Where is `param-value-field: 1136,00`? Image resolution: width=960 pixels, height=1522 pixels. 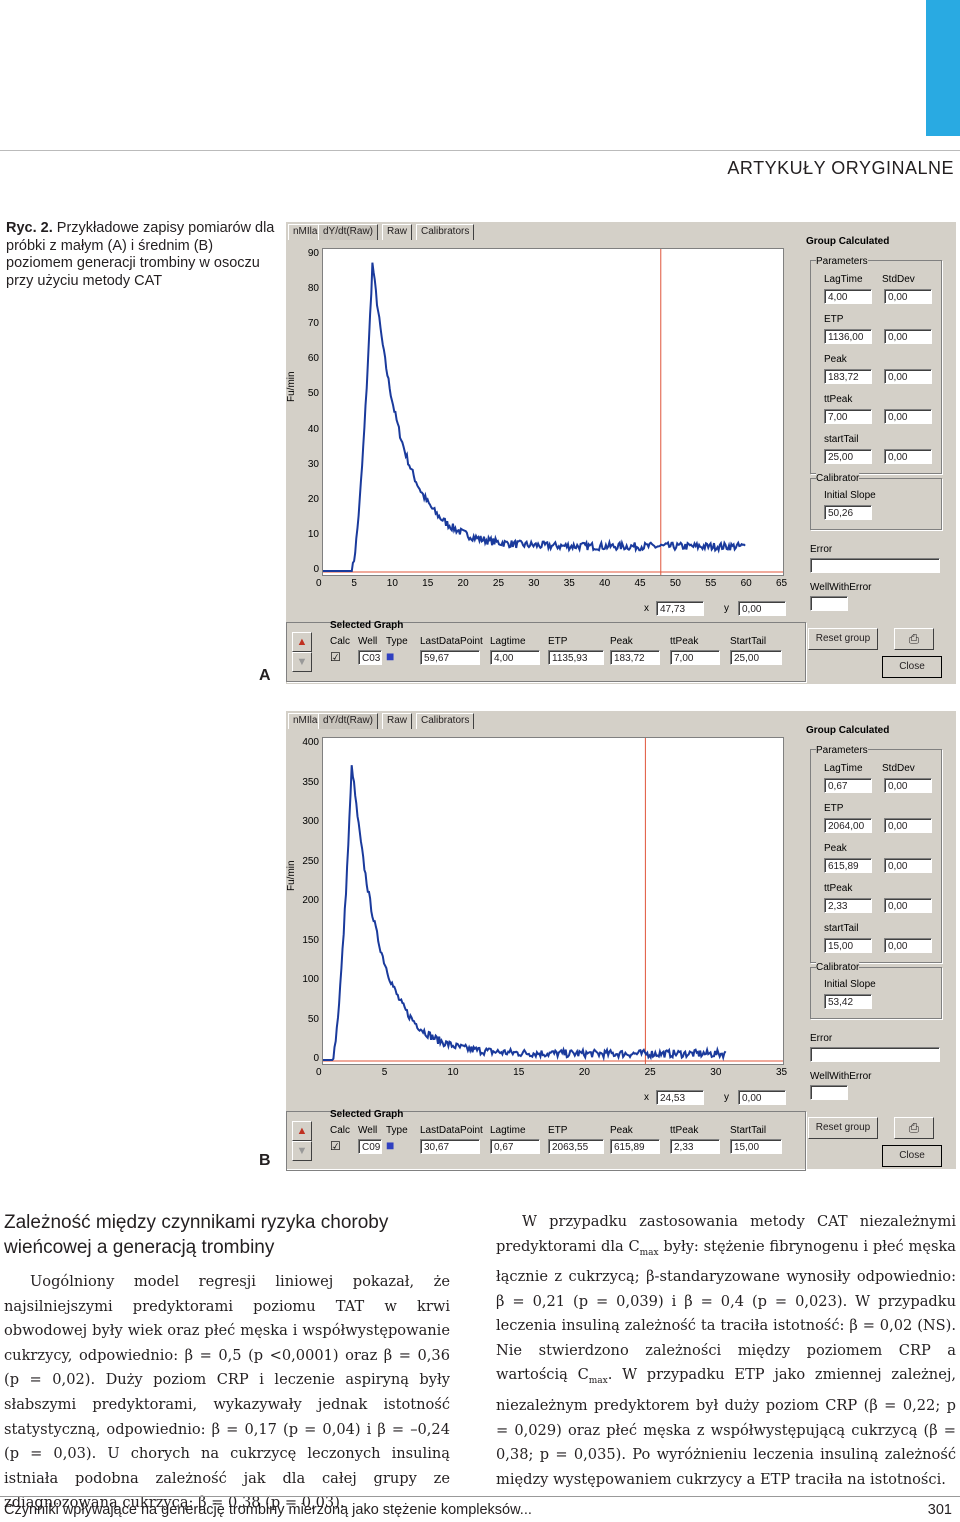
param-value-field: 1136,00 is located at coordinates (848, 336).